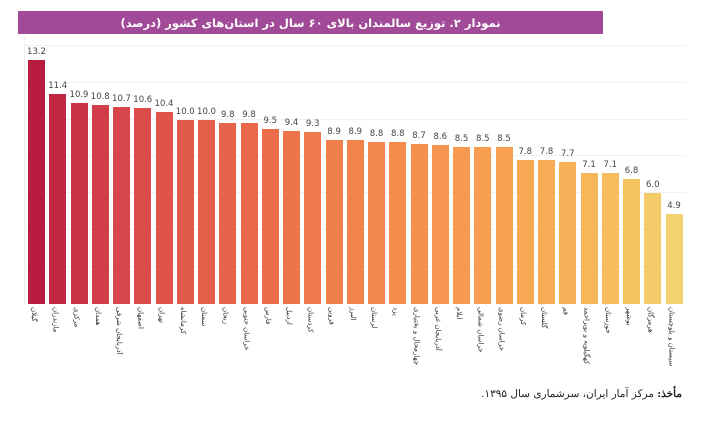 Image resolution: width=712 pixels, height=421 pixels. Describe the element at coordinates (354, 347) in the screenshot. I see `x-tick: البرز` at that location.